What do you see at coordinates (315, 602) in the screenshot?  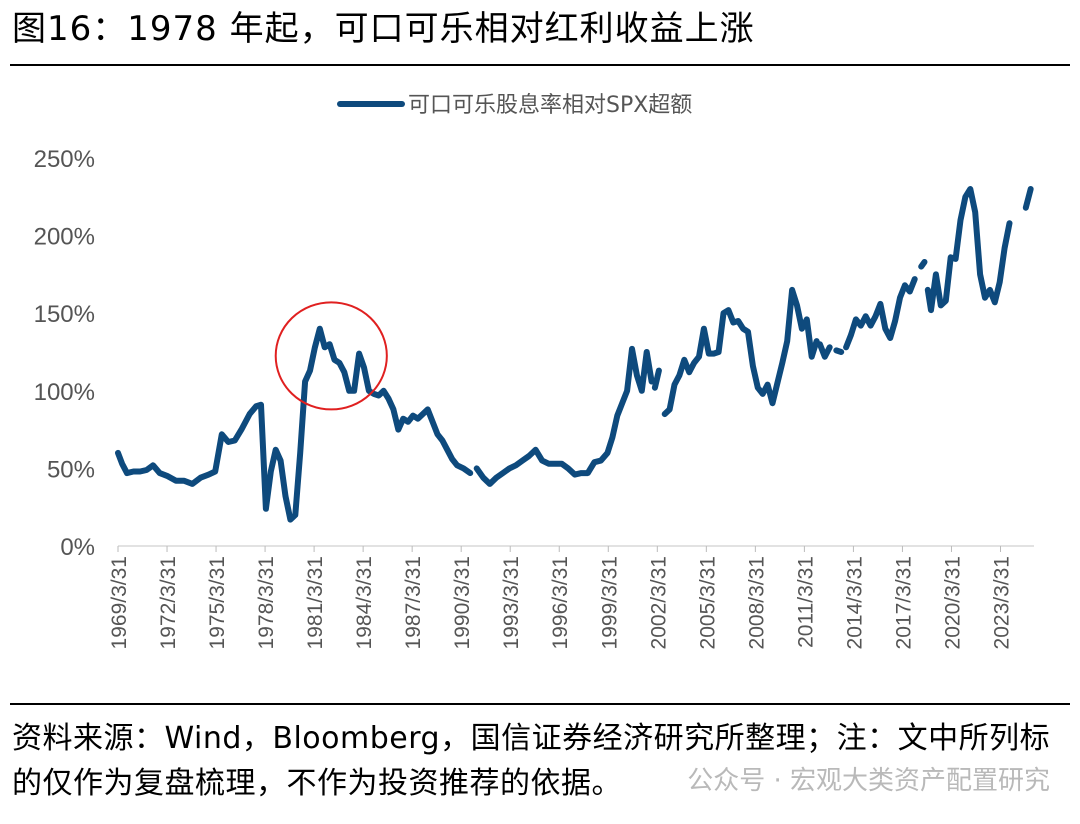 I see `x-tick-label: 1981/3/31` at bounding box center [315, 602].